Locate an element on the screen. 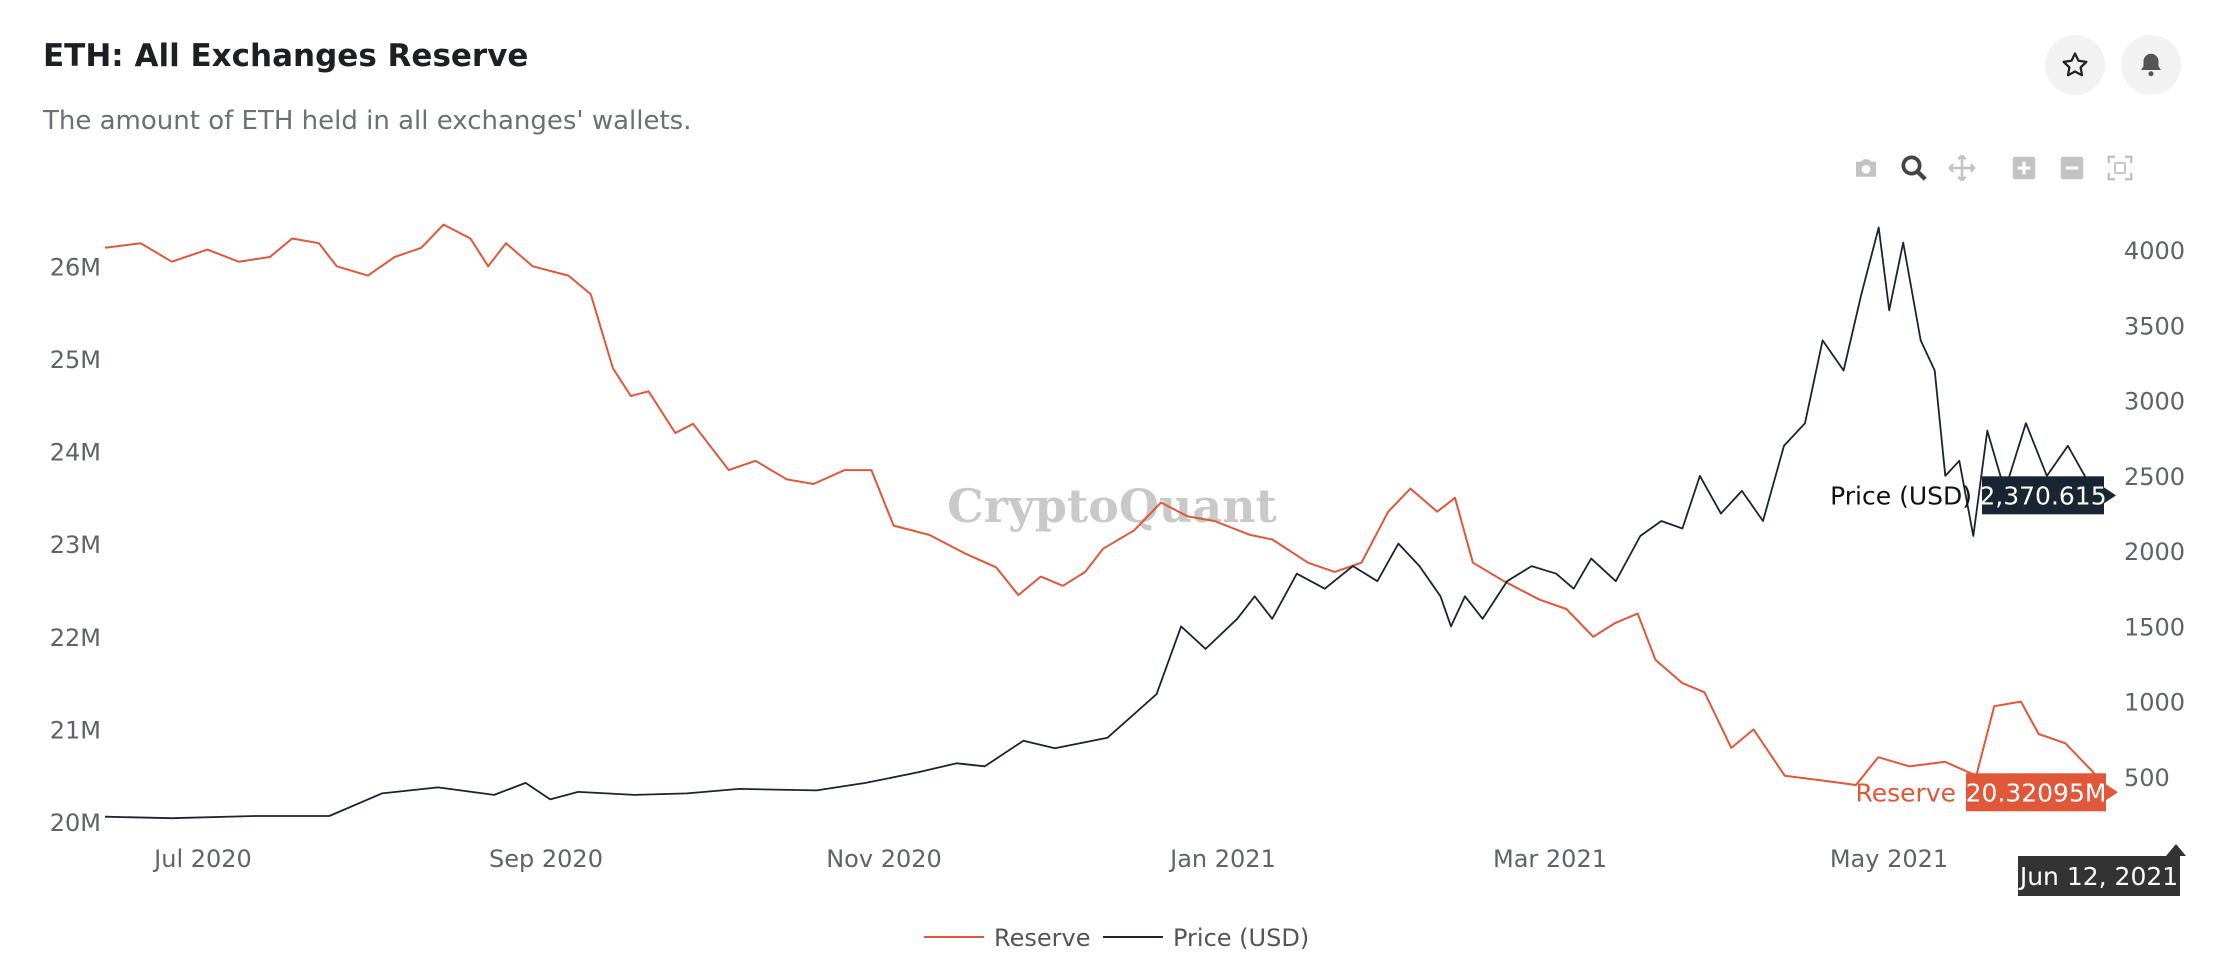 The height and width of the screenshot is (976, 2214). zoom-in-button is located at coordinates (2024, 168).